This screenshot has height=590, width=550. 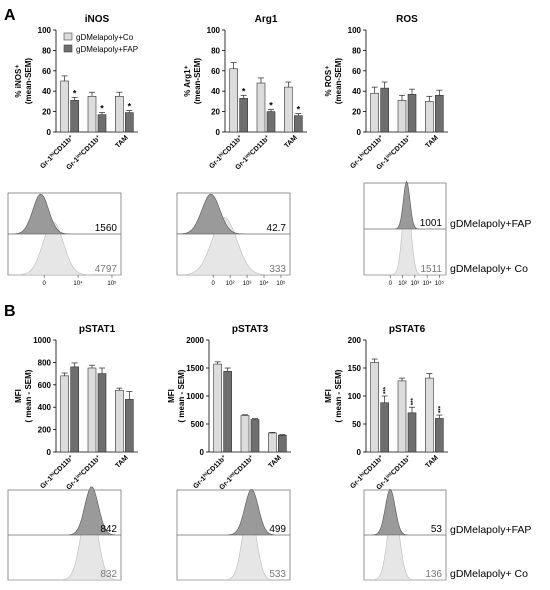 I want to click on histogram-pstat6: 53 136 gDMelapoly+FAP gDMelapoly+ Co, so click(x=447, y=534).